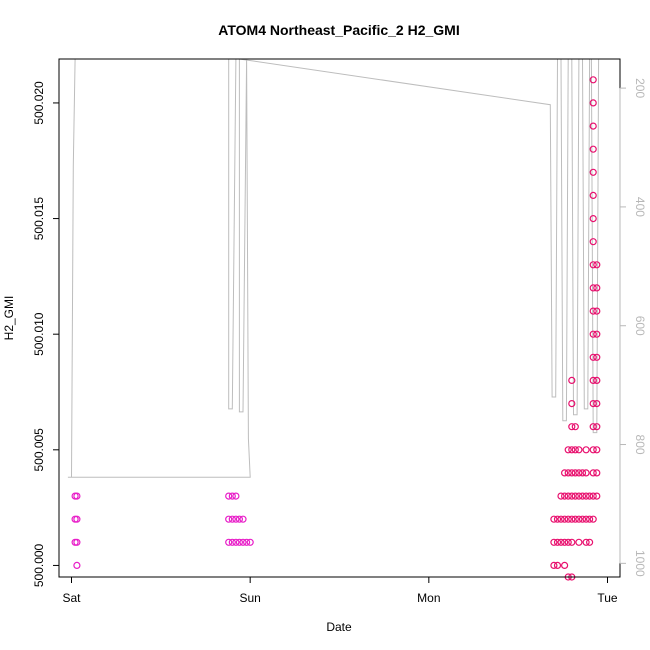  What do you see at coordinates (340, 590) in the screenshot?
I see `x-axis: Sat Sun Mon Tue` at bounding box center [340, 590].